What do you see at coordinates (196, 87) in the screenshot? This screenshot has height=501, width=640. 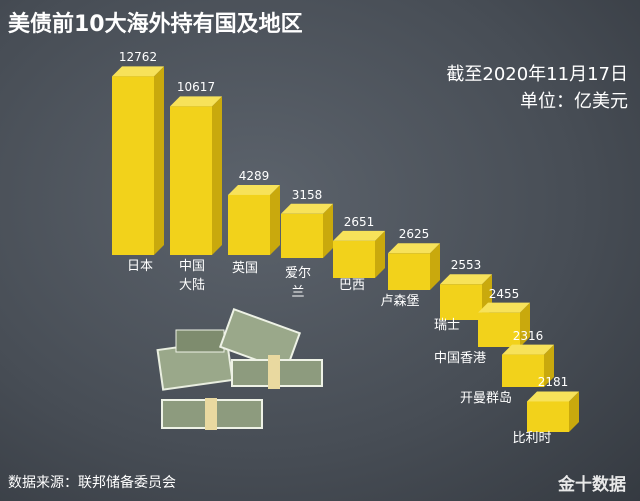 I see `value-label: 10617` at bounding box center [196, 87].